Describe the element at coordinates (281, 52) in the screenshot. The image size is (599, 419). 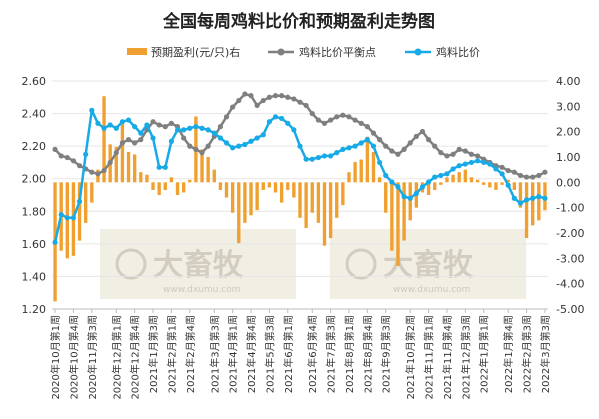
I see `legend-marker-balance` at that location.